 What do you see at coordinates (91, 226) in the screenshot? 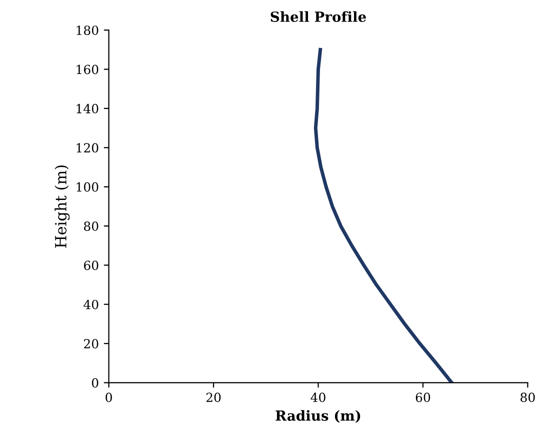
I see `y-tick-label: 80` at bounding box center [91, 226].